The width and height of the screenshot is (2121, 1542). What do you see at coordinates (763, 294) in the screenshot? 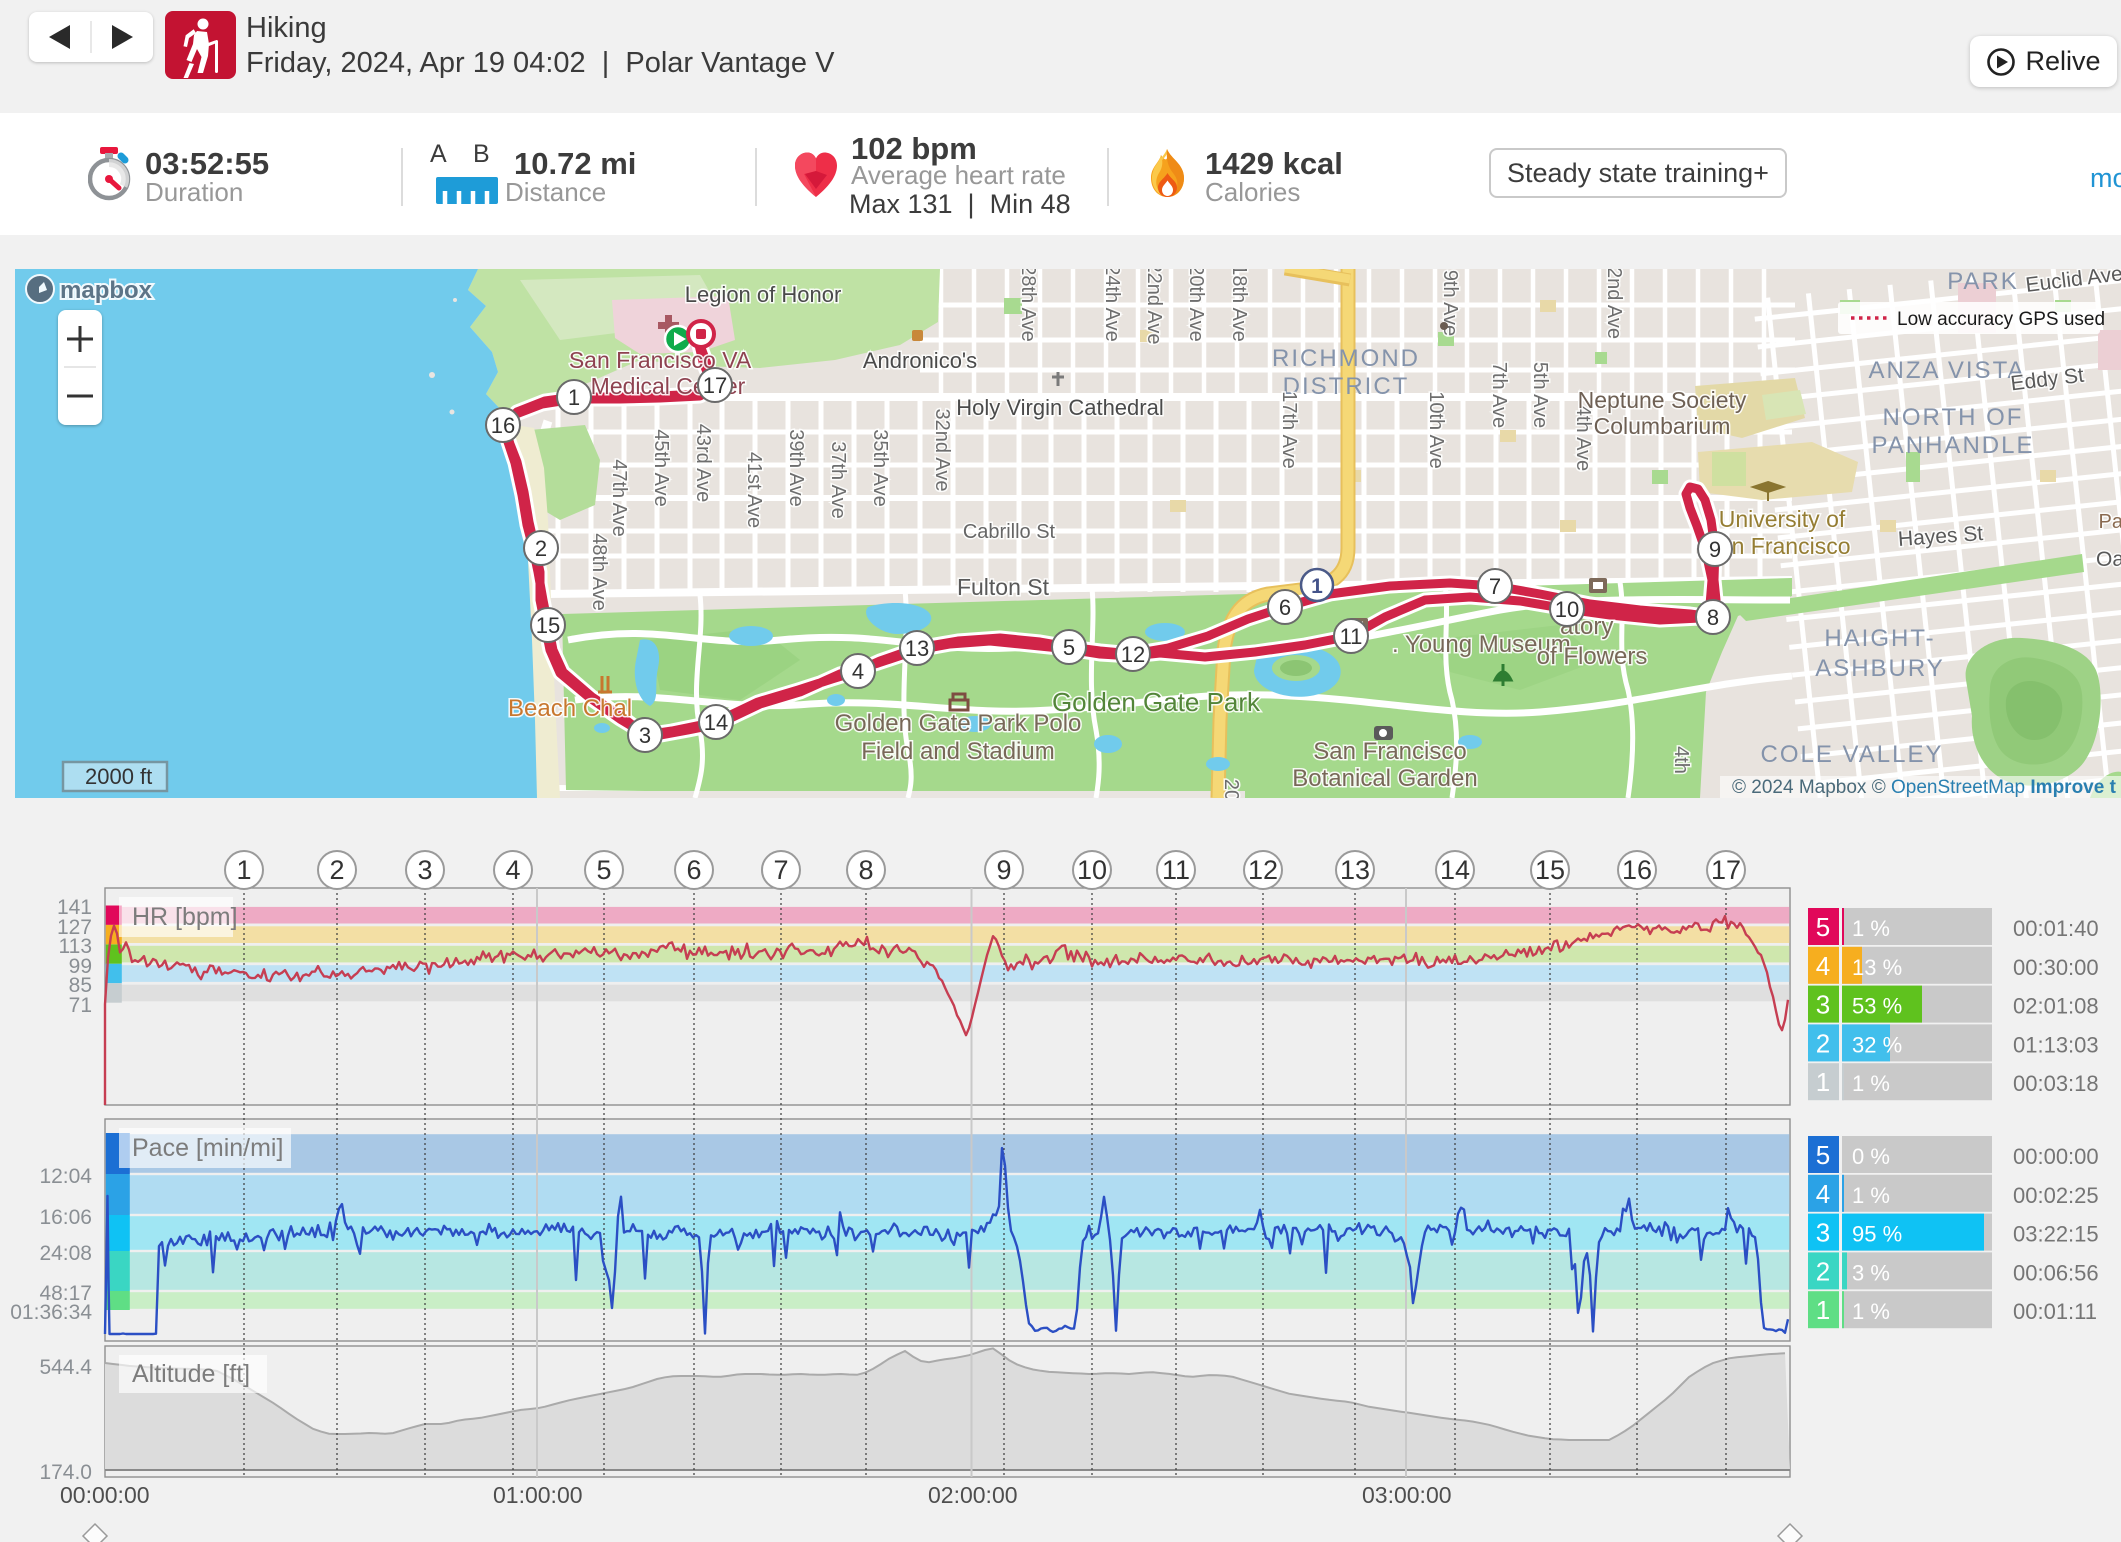
I see `svg-text: Legion of Honor` at bounding box center [763, 294].